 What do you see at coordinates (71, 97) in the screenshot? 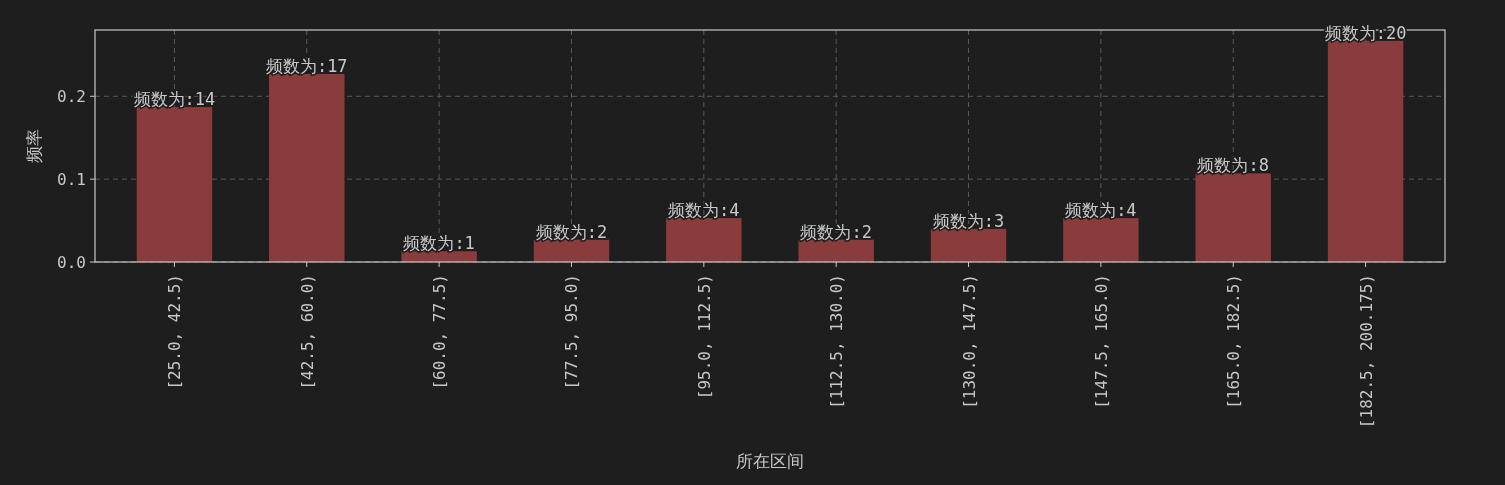
I see `y-tick-label: 0.2` at bounding box center [71, 97].